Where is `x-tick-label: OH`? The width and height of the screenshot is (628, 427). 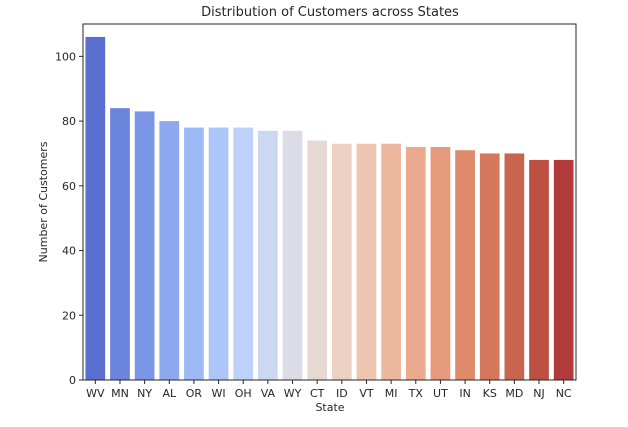 x-tick-label: OH is located at coordinates (243, 393).